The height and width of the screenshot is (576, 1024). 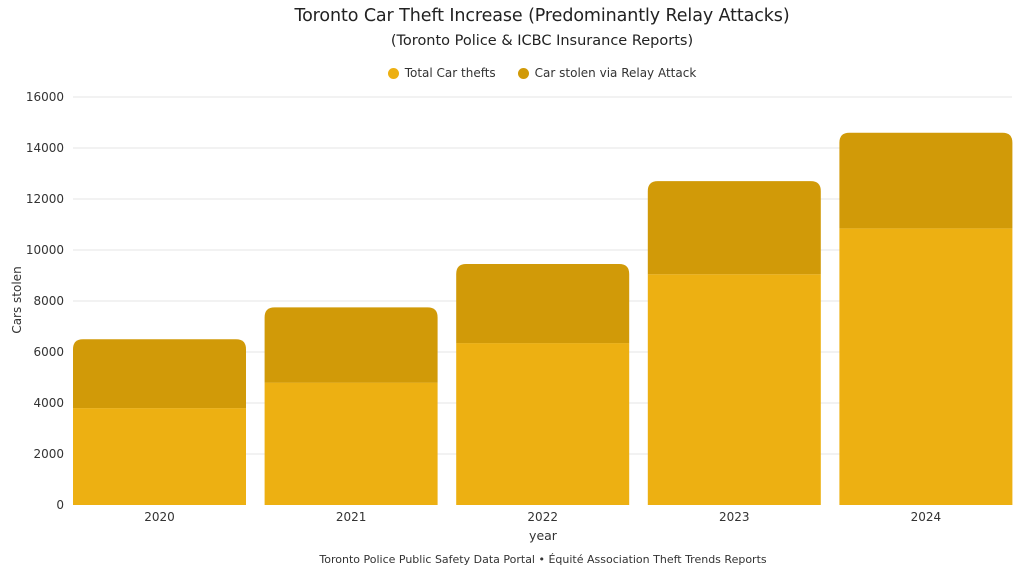 I want to click on x-tick-label: 2023, so click(x=734, y=517).